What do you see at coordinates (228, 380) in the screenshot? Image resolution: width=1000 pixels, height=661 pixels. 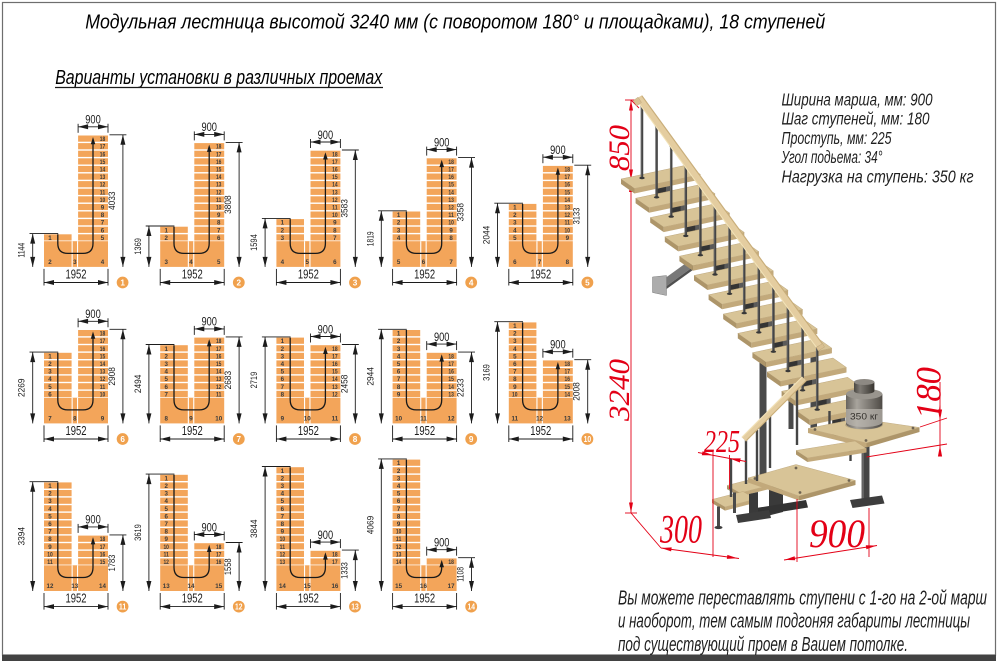 I see `svg-text: 2683` at bounding box center [228, 380].